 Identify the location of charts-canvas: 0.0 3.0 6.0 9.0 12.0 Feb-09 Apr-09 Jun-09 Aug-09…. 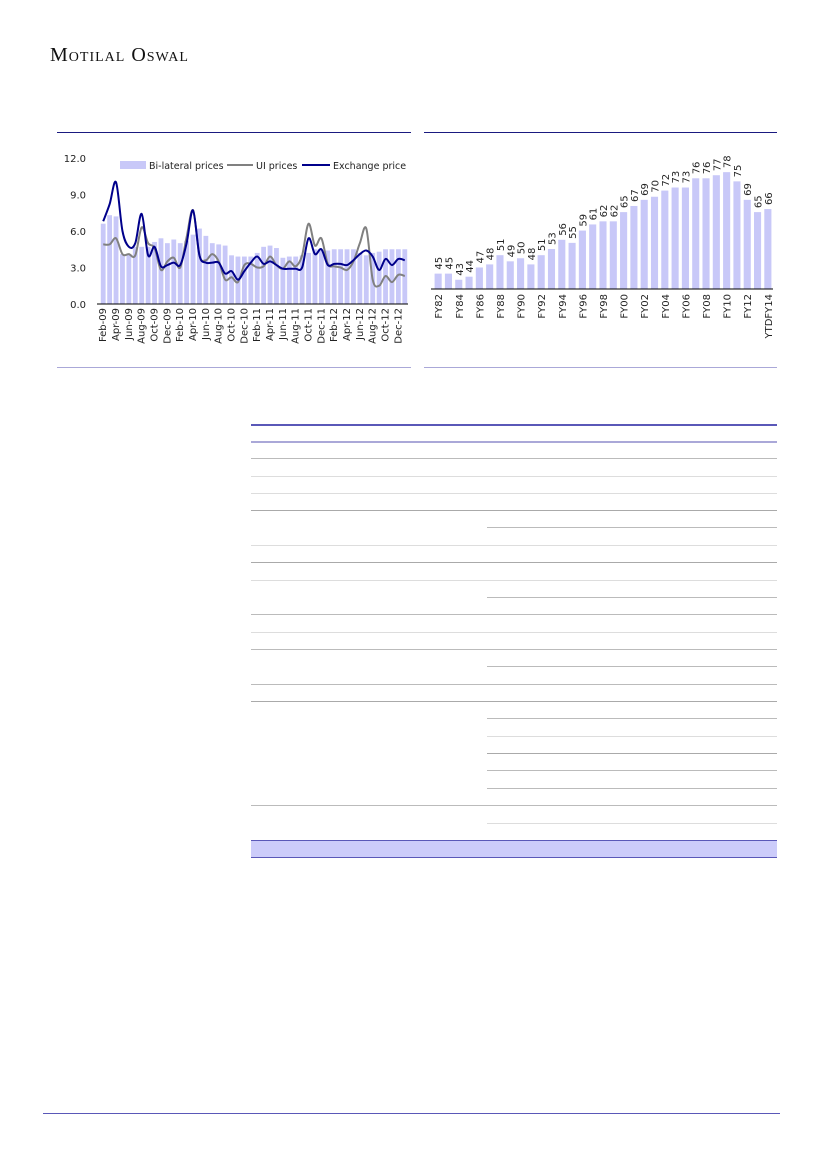
(419, 249).